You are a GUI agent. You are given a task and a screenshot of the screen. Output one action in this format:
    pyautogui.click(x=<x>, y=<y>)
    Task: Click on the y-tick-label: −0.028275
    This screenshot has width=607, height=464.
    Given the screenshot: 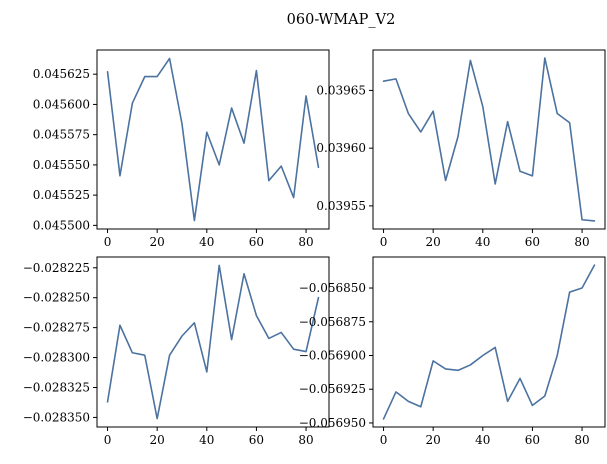 What is the action you would take?
    pyautogui.click(x=56, y=328)
    